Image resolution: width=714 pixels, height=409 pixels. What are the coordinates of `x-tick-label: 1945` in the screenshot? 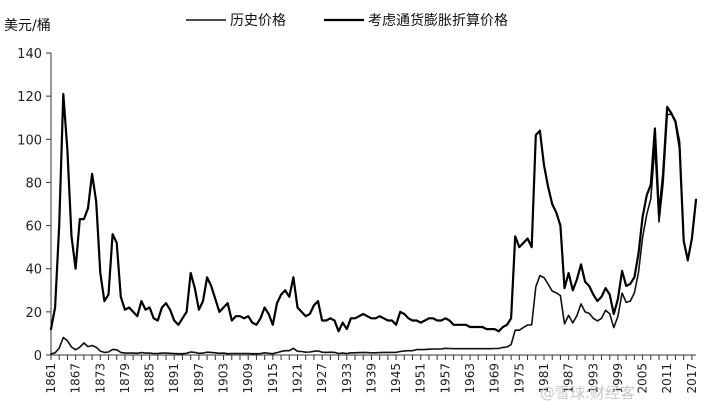 It's located at (396, 378).